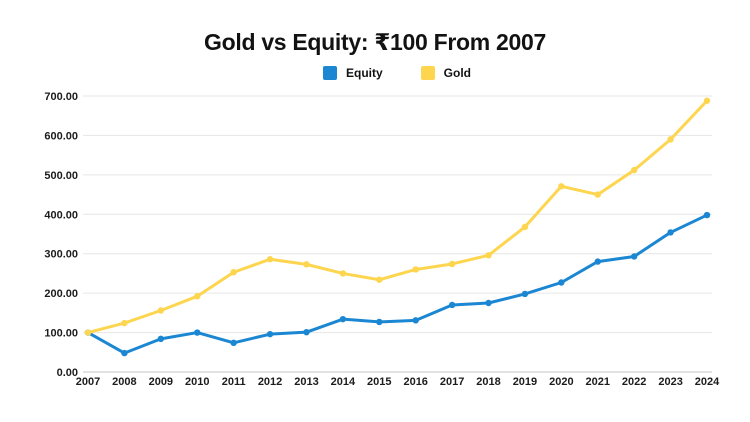  What do you see at coordinates (707, 100) in the screenshot?
I see `gold-point-2024` at bounding box center [707, 100].